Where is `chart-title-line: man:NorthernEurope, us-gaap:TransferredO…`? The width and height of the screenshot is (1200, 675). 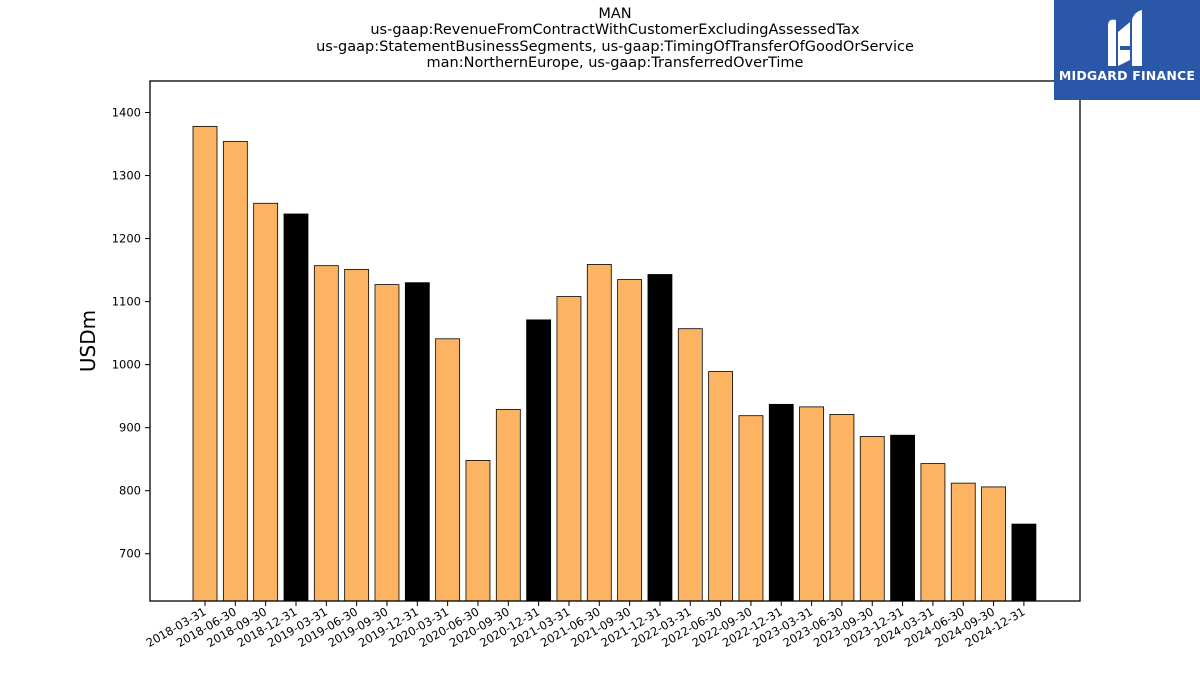
chart-title-line: man:NorthernEurope, us-gaap:TransferredO… is located at coordinates (615, 62).